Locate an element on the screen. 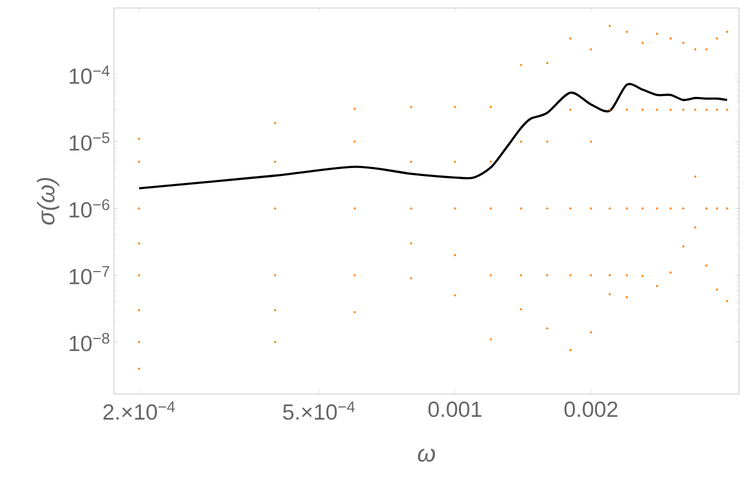  x-tick-label: 0.001 is located at coordinates (455, 410).